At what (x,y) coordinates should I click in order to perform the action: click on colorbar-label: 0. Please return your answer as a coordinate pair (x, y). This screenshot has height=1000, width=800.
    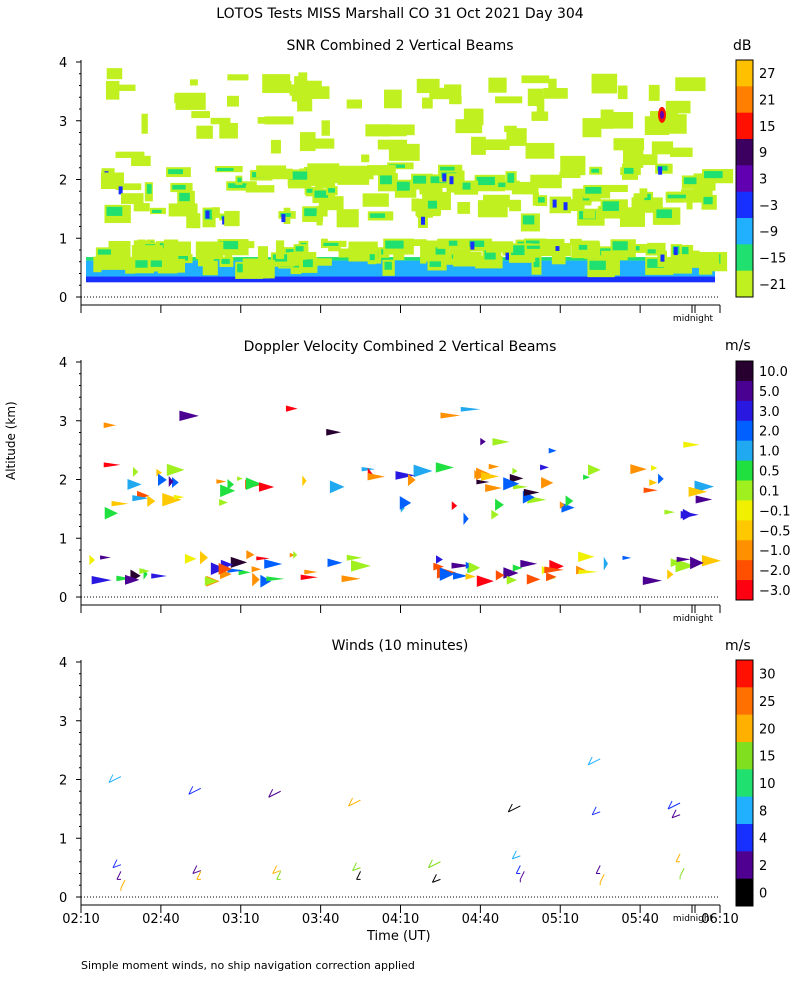
    Looking at the image, I should click on (763, 893).